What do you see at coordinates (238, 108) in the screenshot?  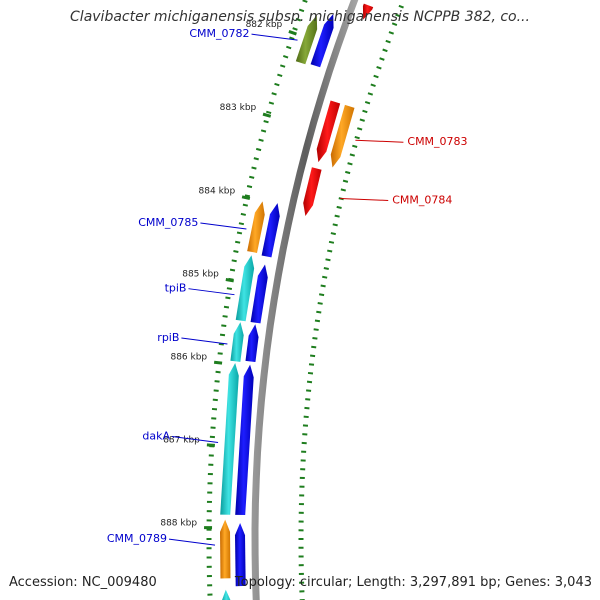 I see `scale-label: 883 kbp` at bounding box center [238, 108].